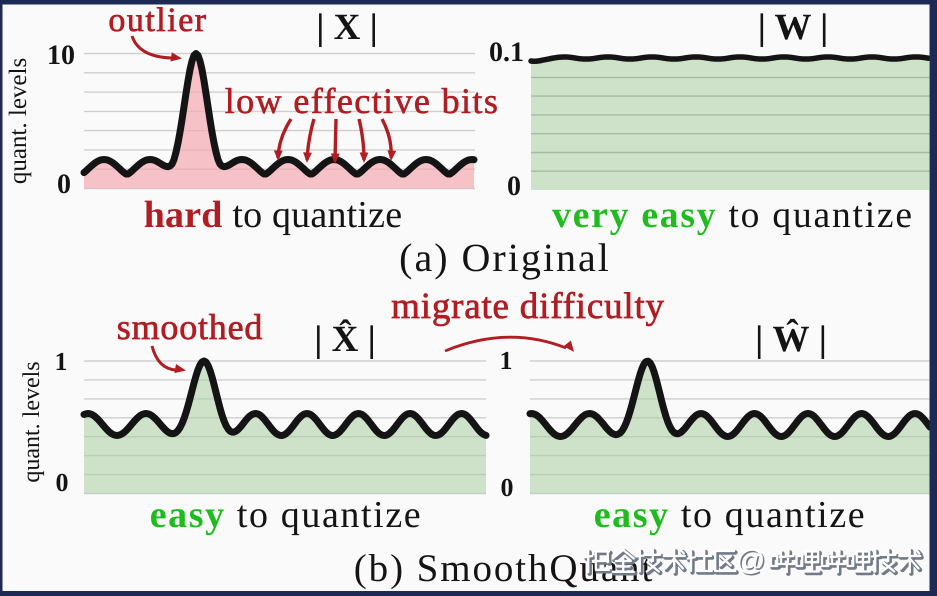 This screenshot has height=596, width=937. I want to click on svg-text: (a) Original, so click(505, 257).